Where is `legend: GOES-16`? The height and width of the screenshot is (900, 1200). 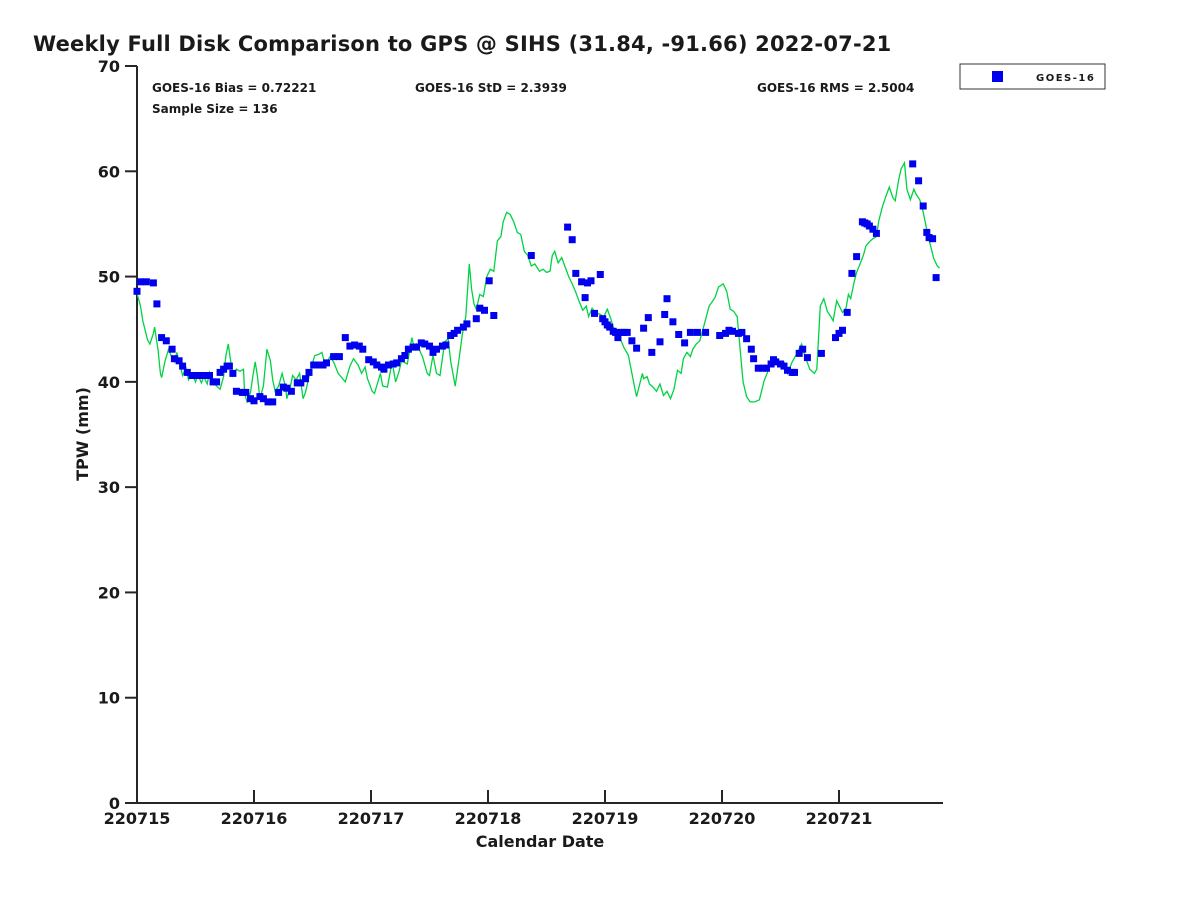 legend: GOES-16 is located at coordinates (1032, 76).